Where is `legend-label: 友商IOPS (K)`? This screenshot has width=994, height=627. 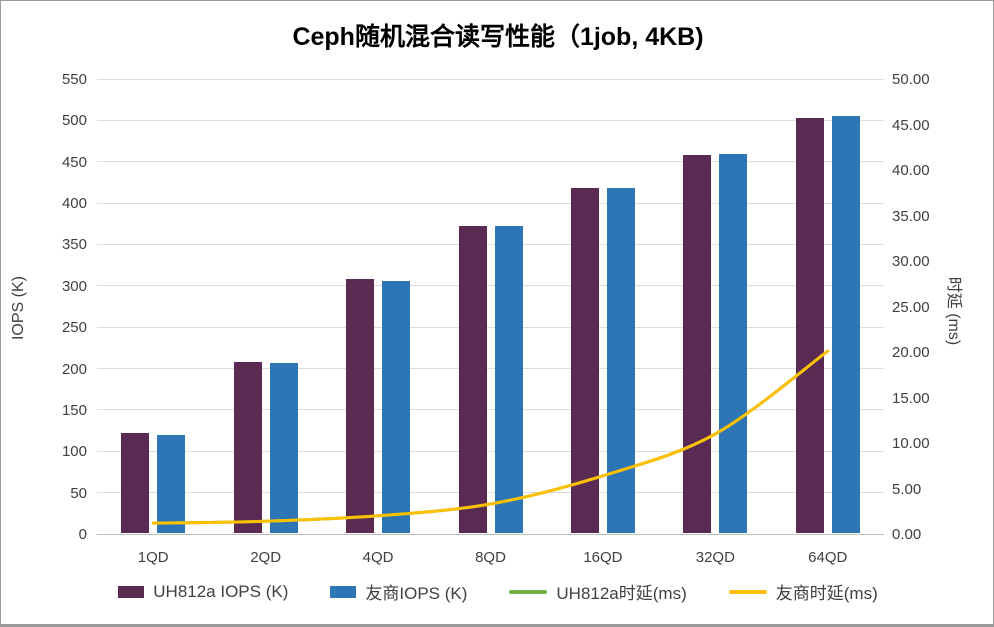
legend-label: 友商IOPS (K) is located at coordinates (416, 593).